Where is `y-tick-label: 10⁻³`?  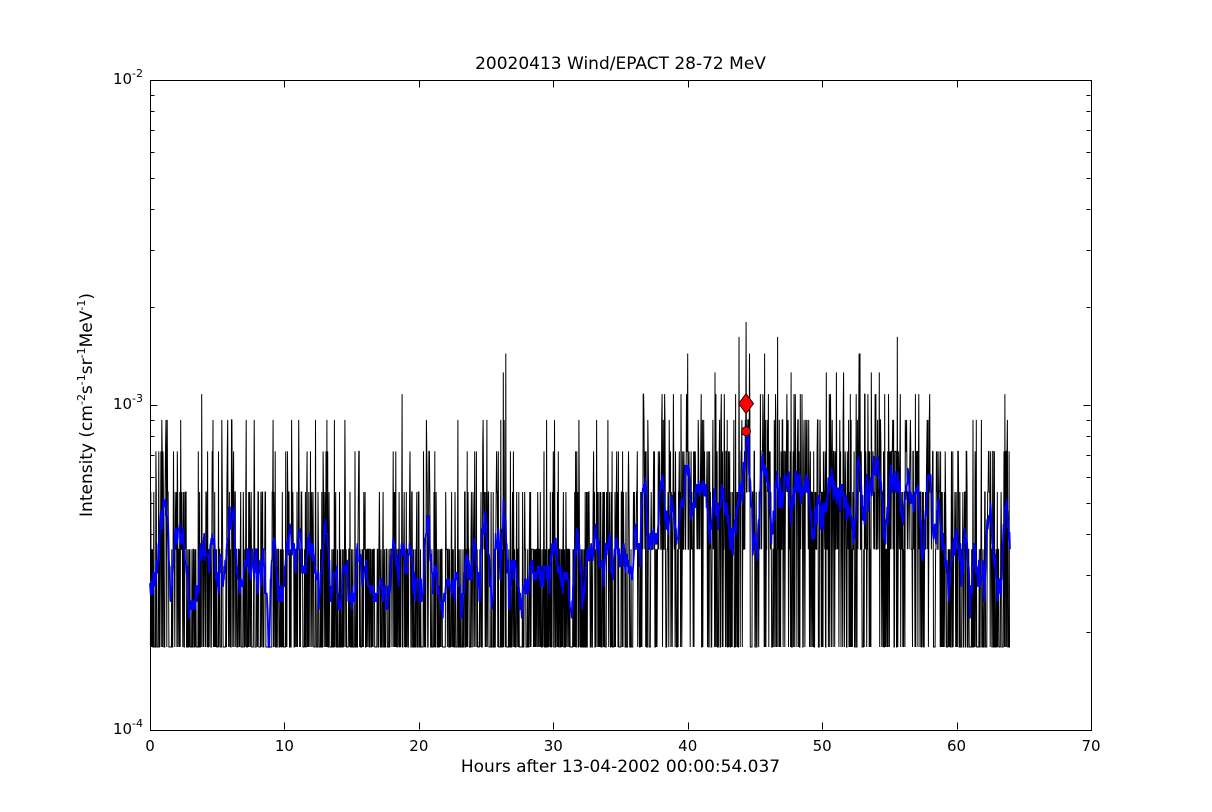
y-tick-label: 10⁻³ is located at coordinates (128, 402).